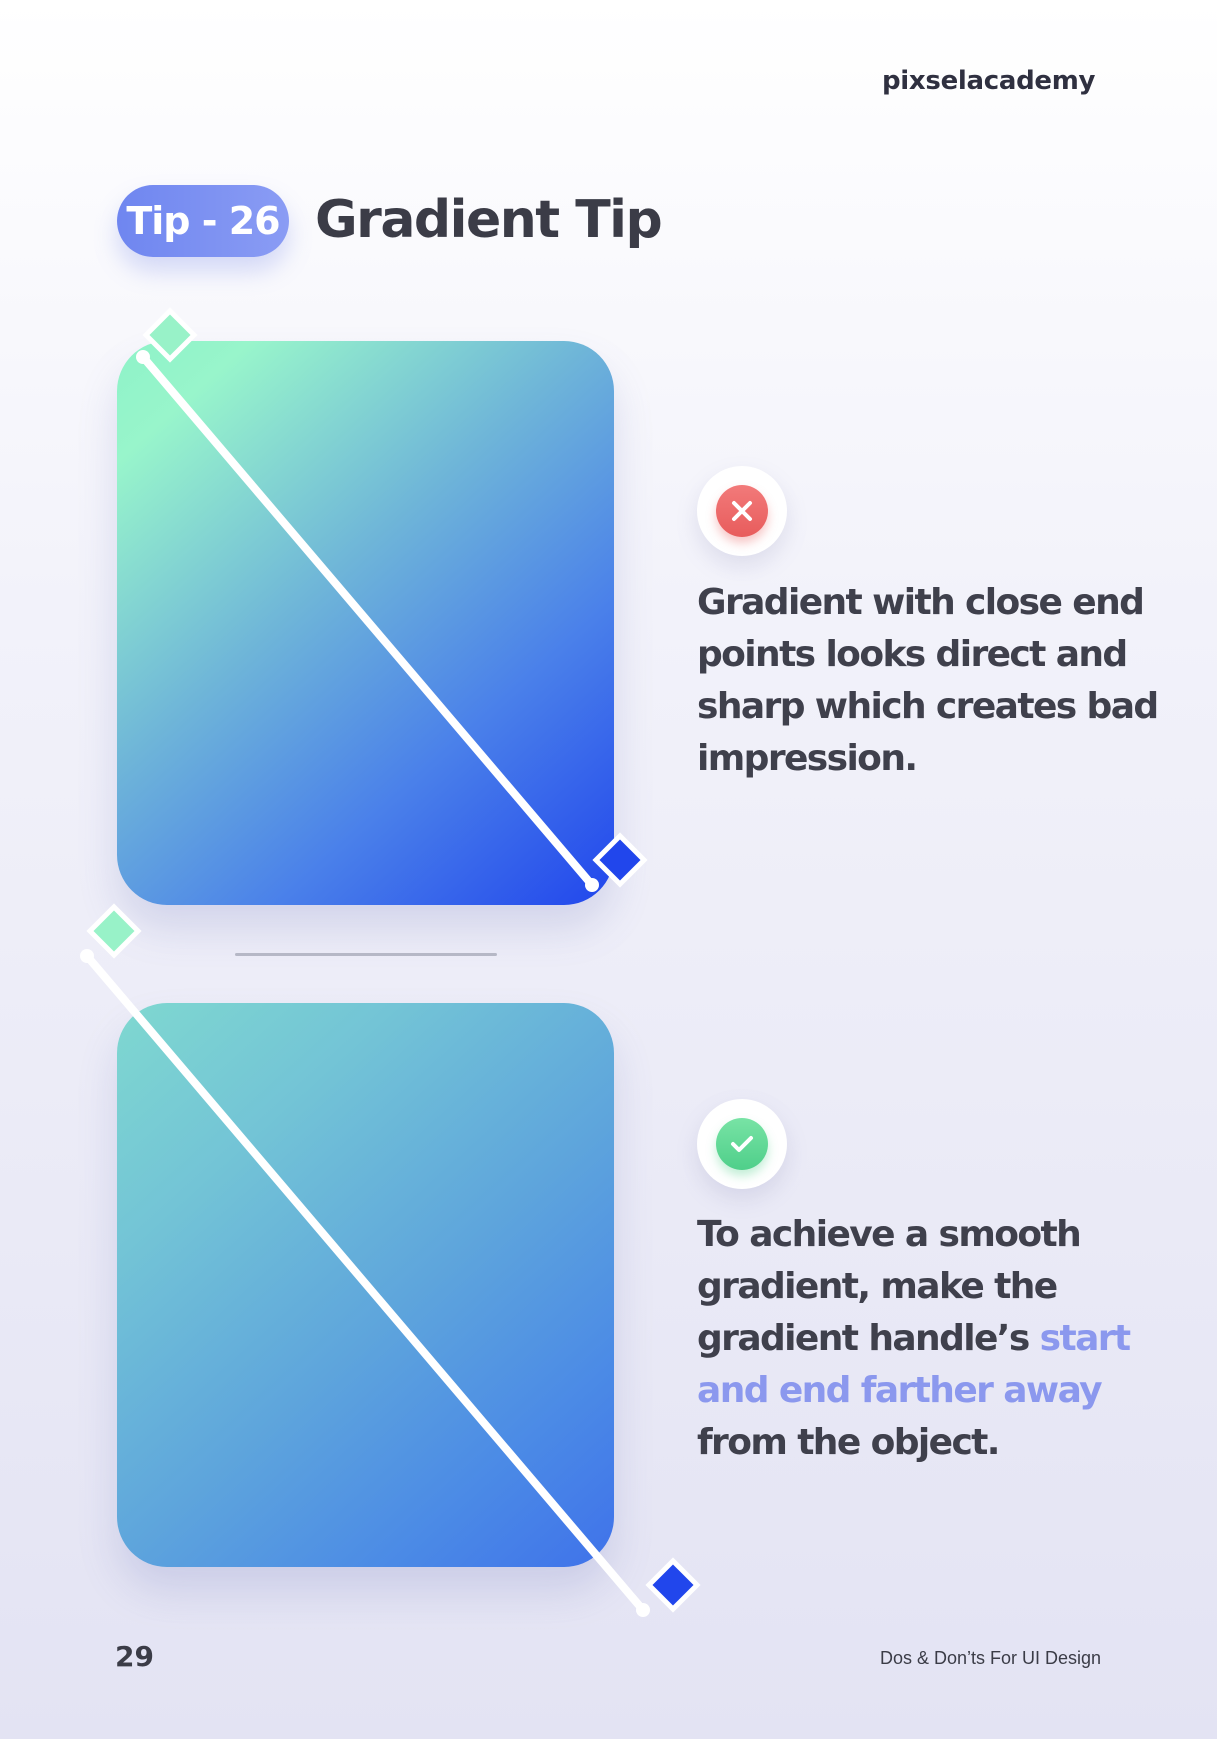  I want to click on close-icon, so click(742, 511).